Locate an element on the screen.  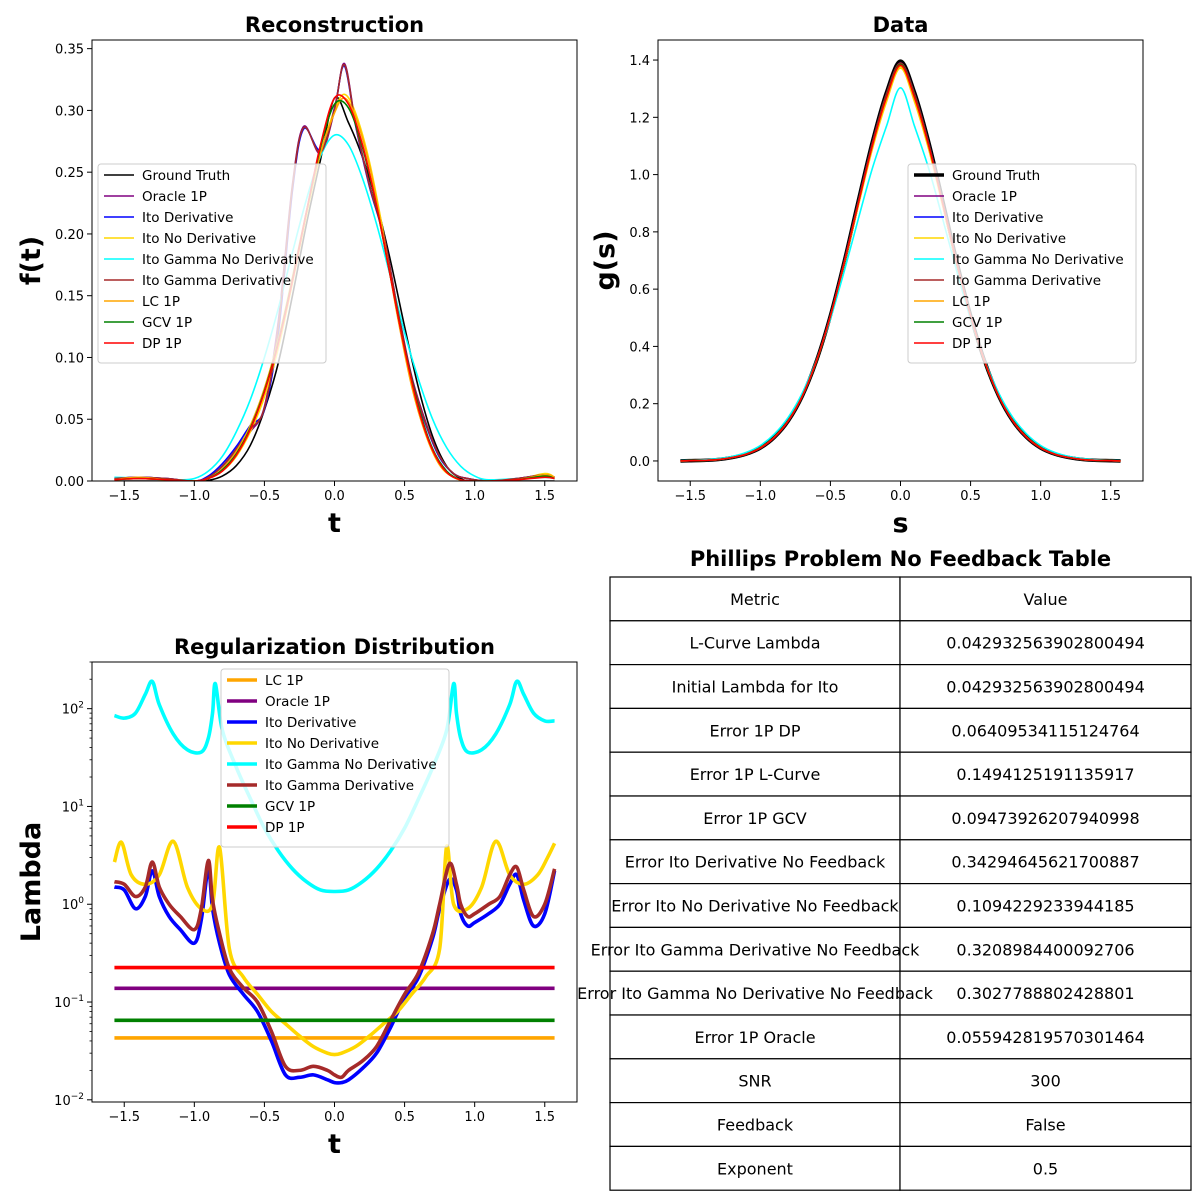
legend-label-ito-no-derivative: Ito No Derivative is located at coordinates (1009, 239).